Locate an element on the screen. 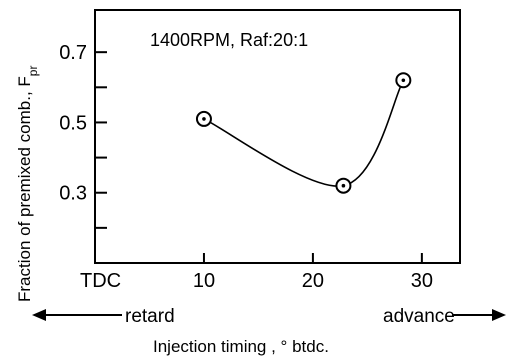 The image size is (506, 357). x-tick-label: 20 is located at coordinates (313, 281).